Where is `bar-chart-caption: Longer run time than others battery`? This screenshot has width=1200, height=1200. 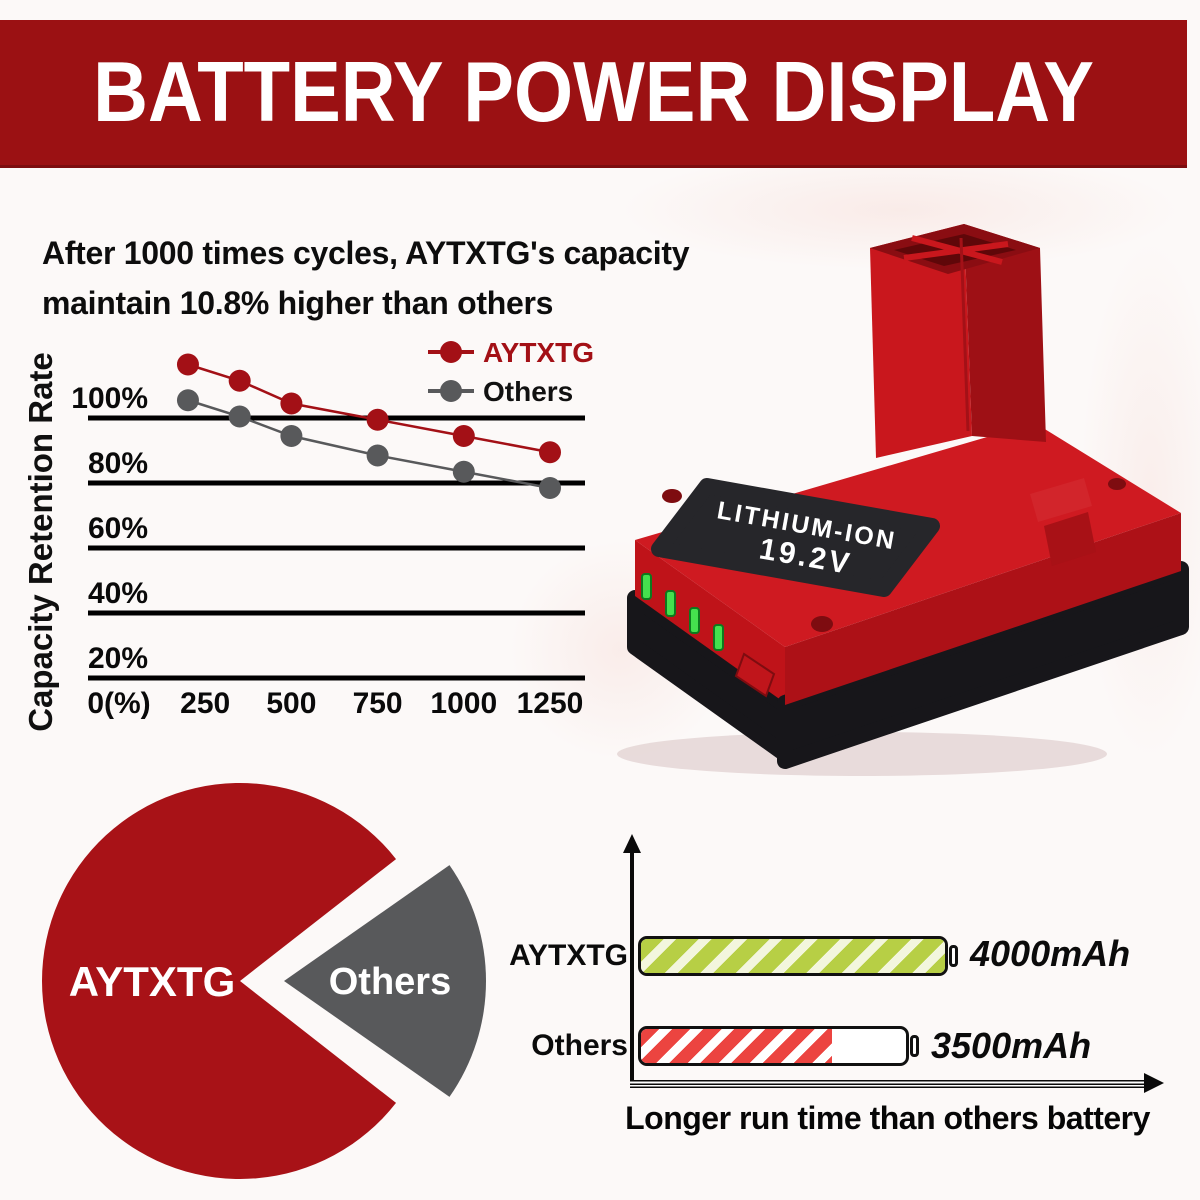 bar-chart-caption: Longer run time than others battery is located at coordinates (887, 1118).